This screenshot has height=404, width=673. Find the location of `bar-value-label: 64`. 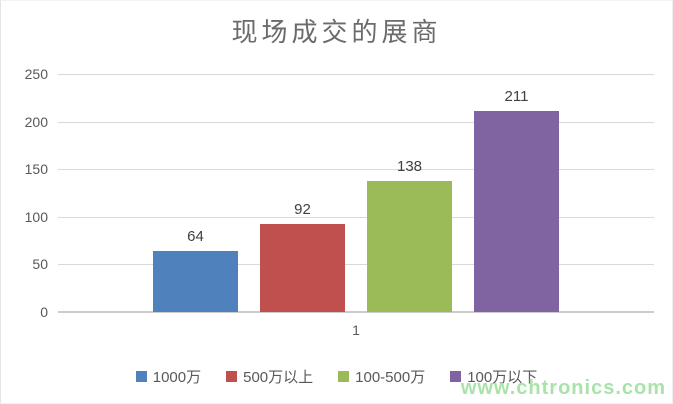

bar-value-label: 64 is located at coordinates (195, 237).